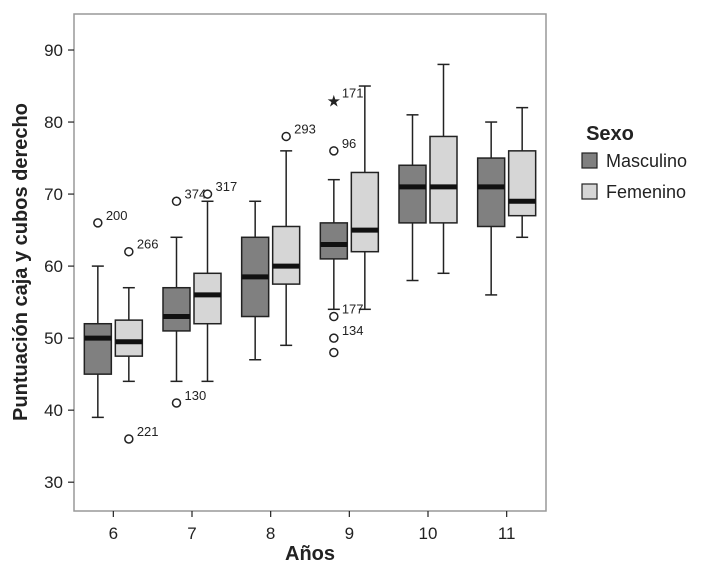  Describe the element at coordinates (113, 533) in the screenshot. I see `x-tick-label: 6` at that location.